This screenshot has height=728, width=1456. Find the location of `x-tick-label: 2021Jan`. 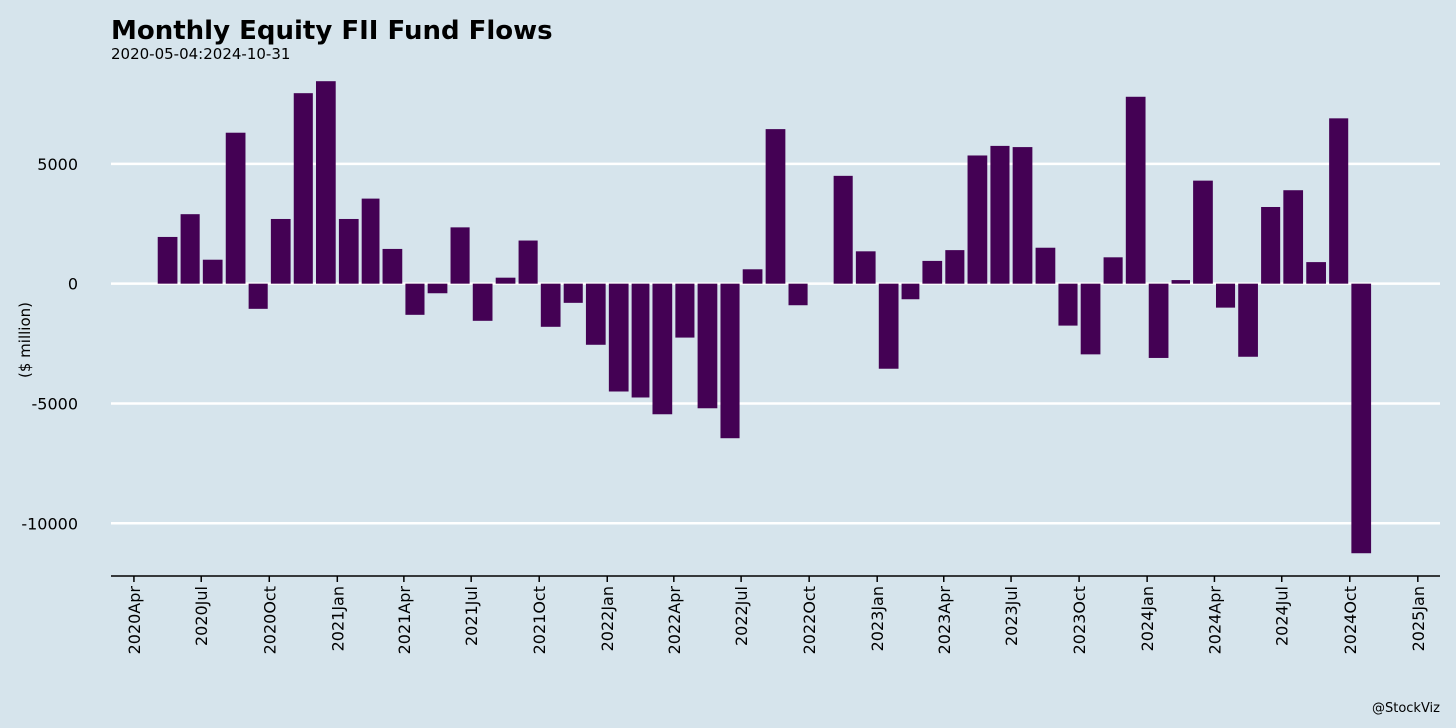

x-tick-label: 2021Jan is located at coordinates (337, 618).